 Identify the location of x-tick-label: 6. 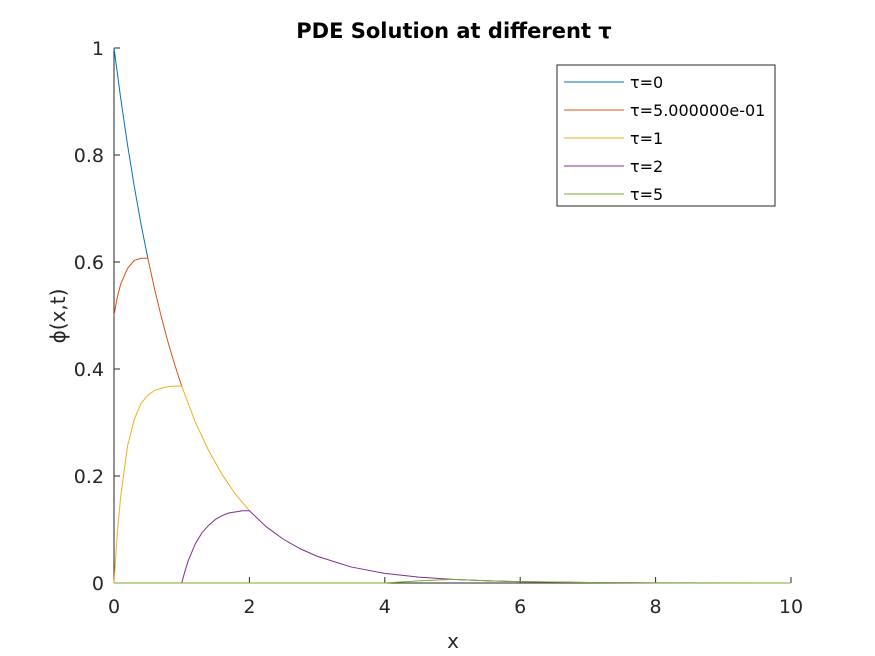
(520, 607).